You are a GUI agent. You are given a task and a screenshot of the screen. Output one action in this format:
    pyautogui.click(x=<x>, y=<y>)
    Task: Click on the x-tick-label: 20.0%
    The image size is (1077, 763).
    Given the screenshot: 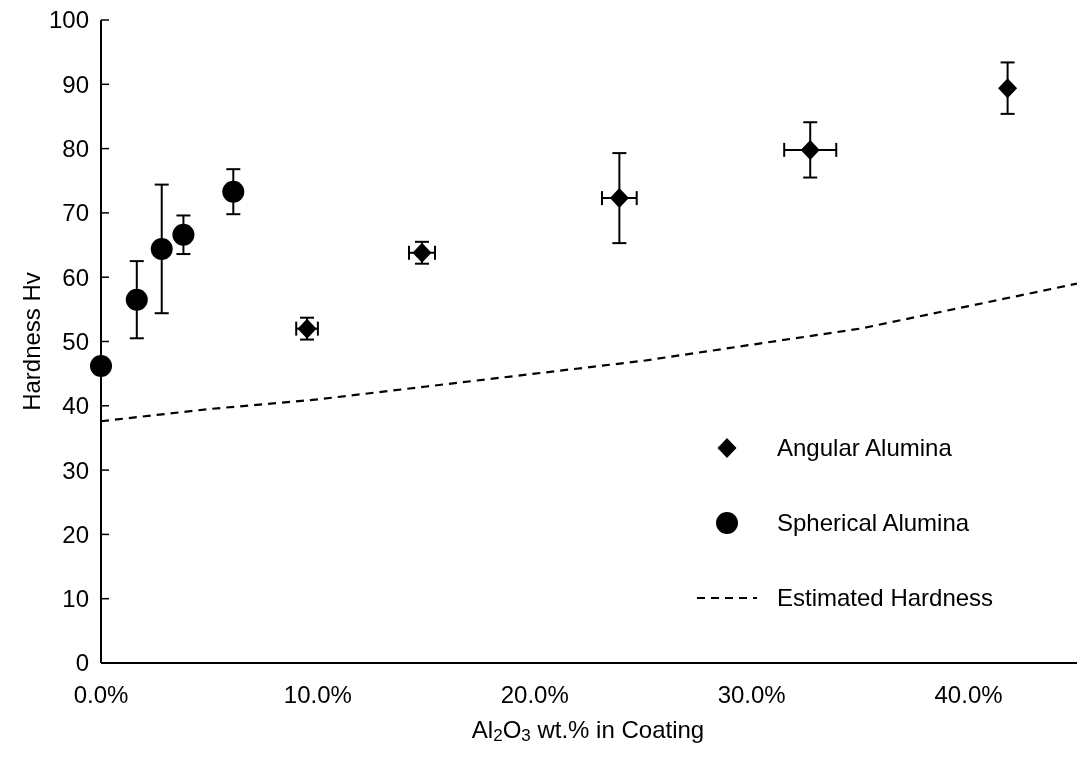 What is the action you would take?
    pyautogui.click(x=534, y=694)
    